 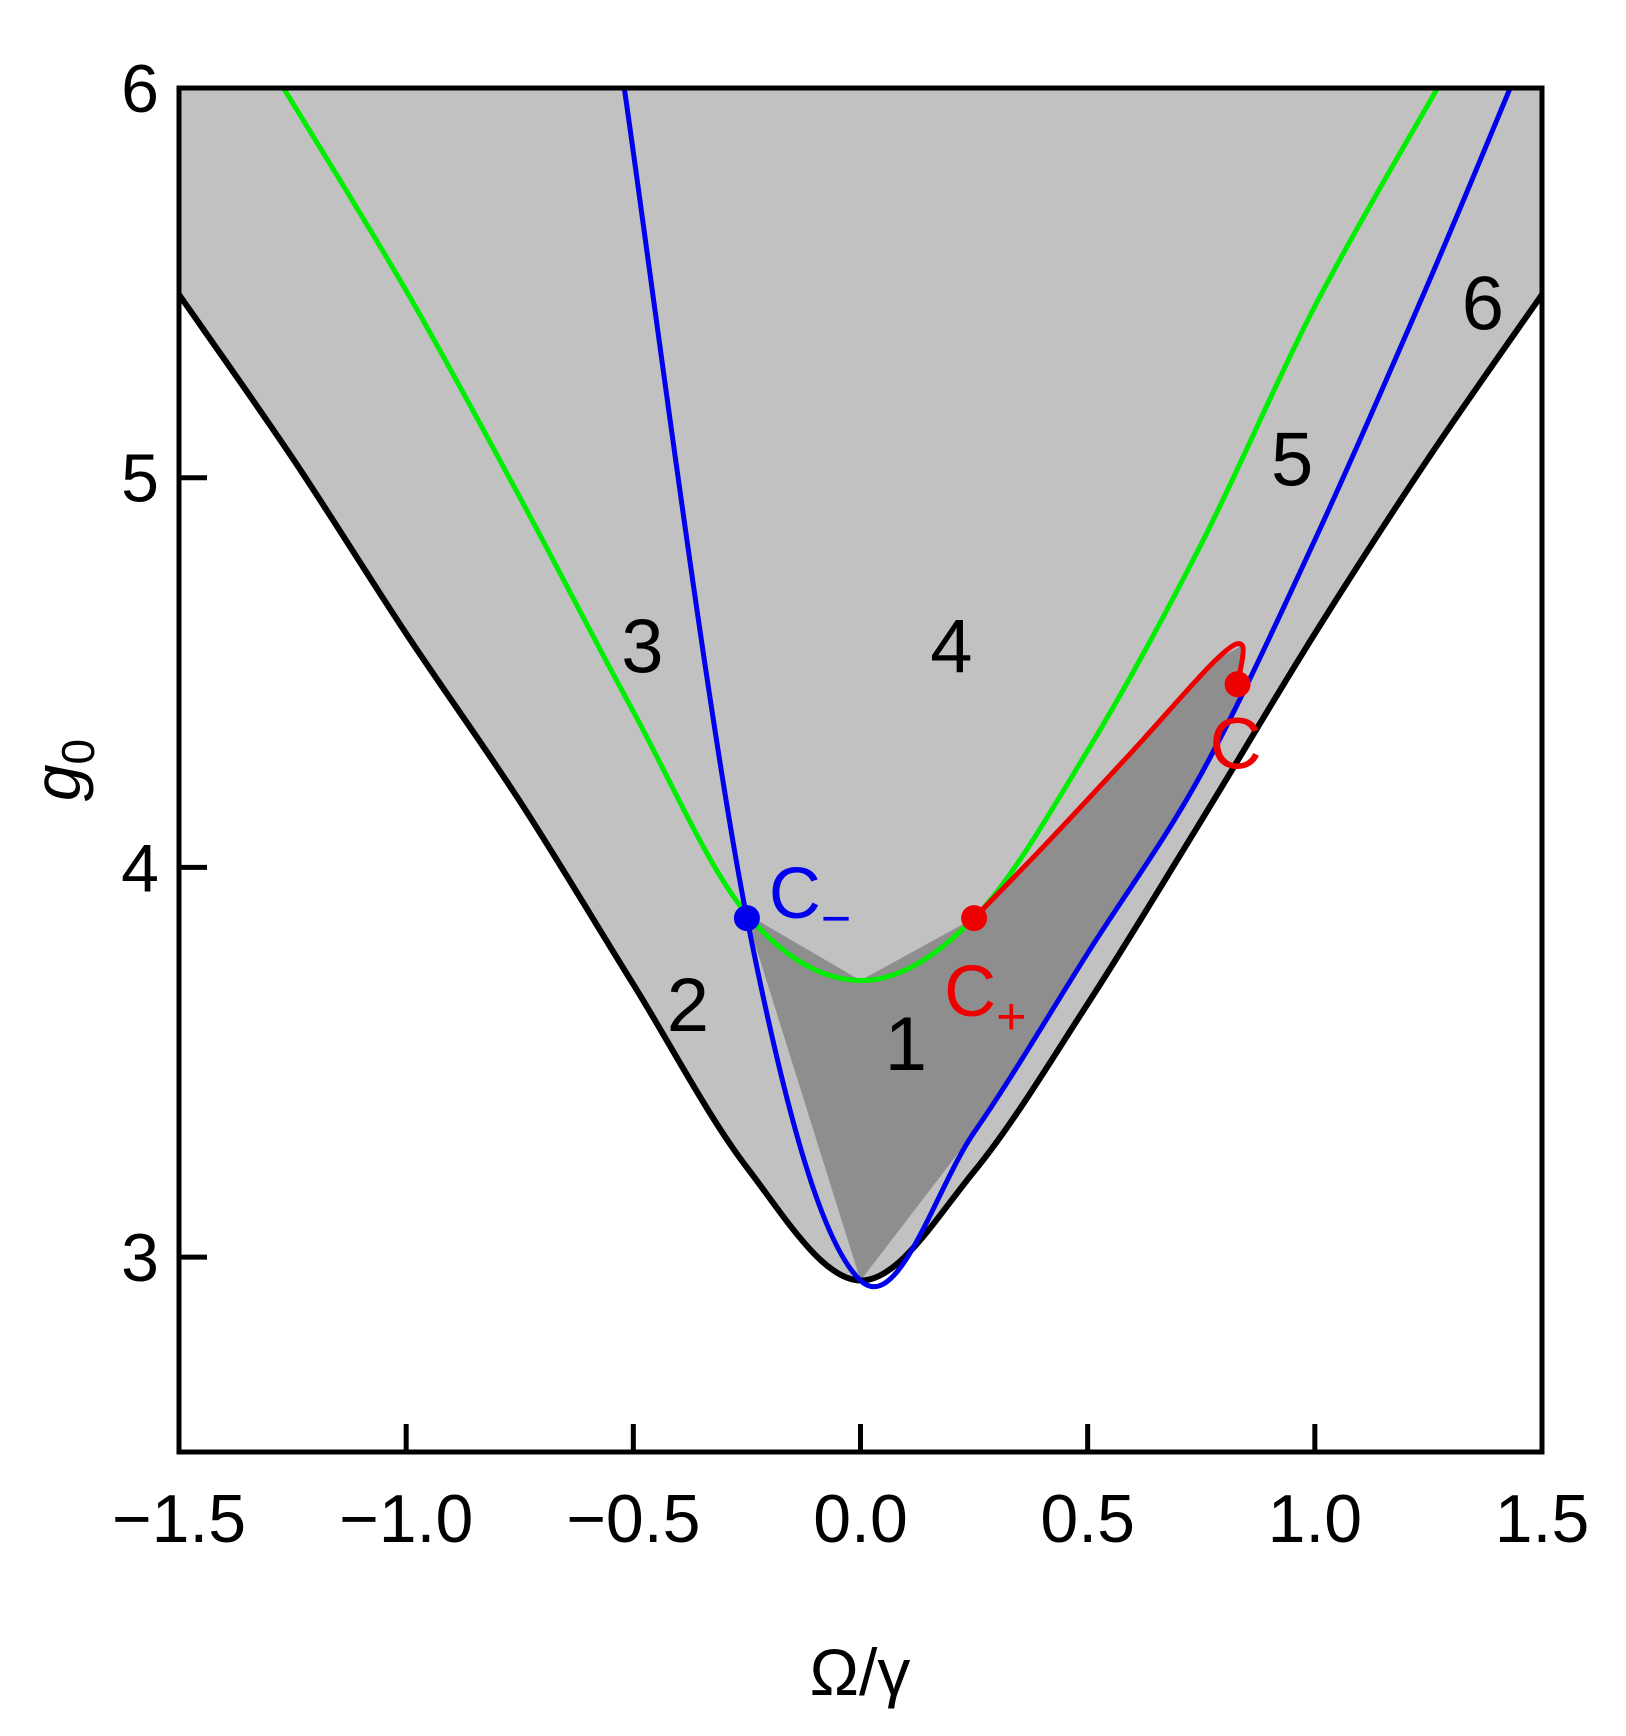 What do you see at coordinates (633, 1519) in the screenshot?
I see `x-tick-label: −0.5` at bounding box center [633, 1519].